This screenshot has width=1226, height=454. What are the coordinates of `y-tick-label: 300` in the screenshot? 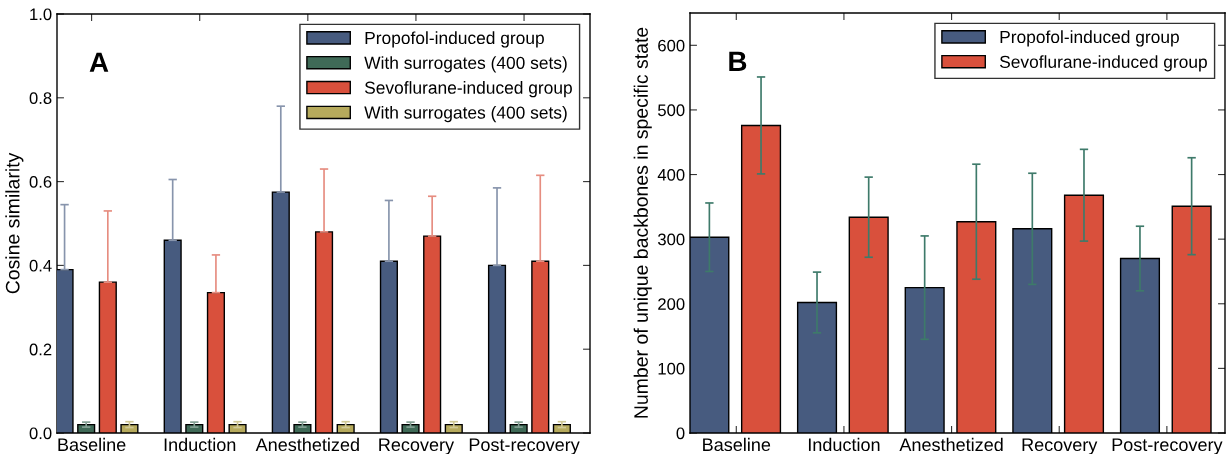 It's located at (671, 239).